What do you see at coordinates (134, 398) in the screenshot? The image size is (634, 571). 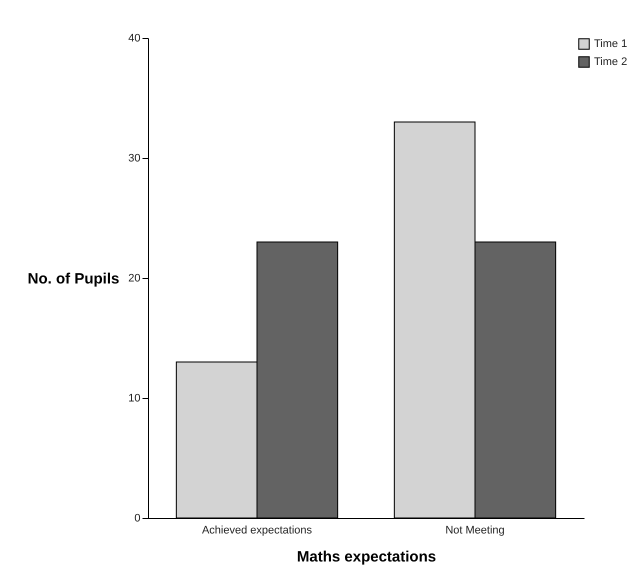 I see `y-tick-label: 10` at bounding box center [134, 398].